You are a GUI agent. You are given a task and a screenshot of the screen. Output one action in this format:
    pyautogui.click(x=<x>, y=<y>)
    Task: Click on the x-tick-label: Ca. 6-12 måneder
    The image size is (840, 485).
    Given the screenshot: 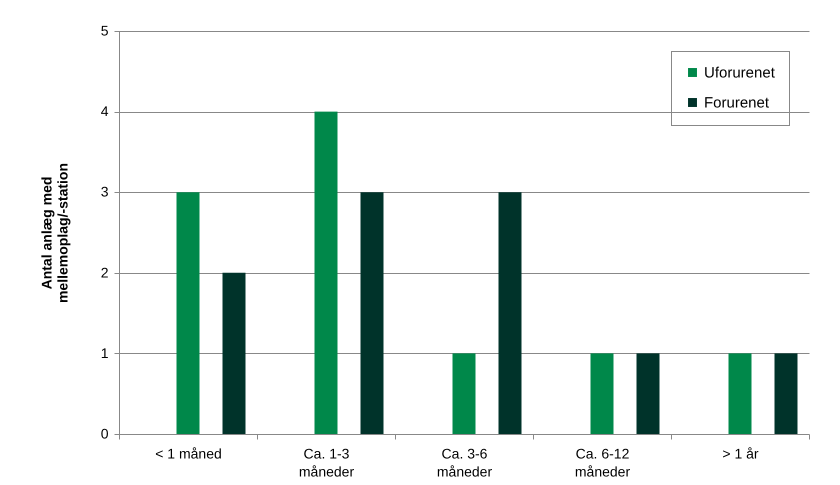 What is the action you would take?
    pyautogui.click(x=602, y=463)
    